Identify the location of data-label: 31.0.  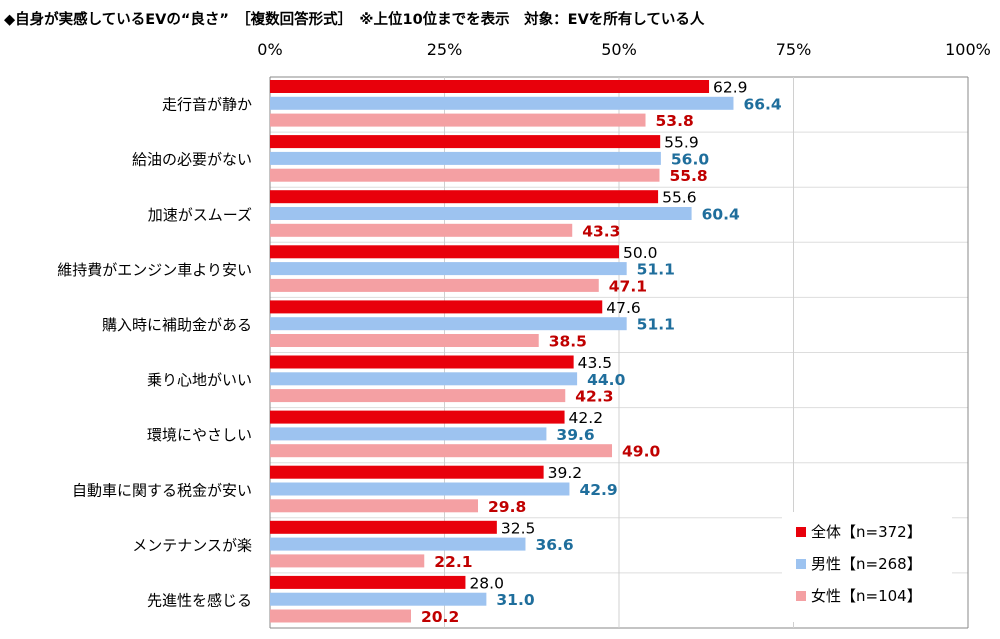
(515, 600).